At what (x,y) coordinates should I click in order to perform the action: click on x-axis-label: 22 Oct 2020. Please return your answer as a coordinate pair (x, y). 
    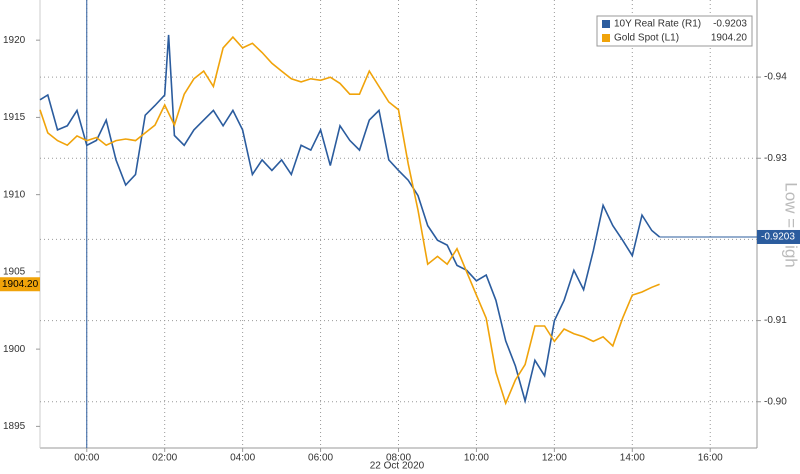
    Looking at the image, I should click on (397, 466).